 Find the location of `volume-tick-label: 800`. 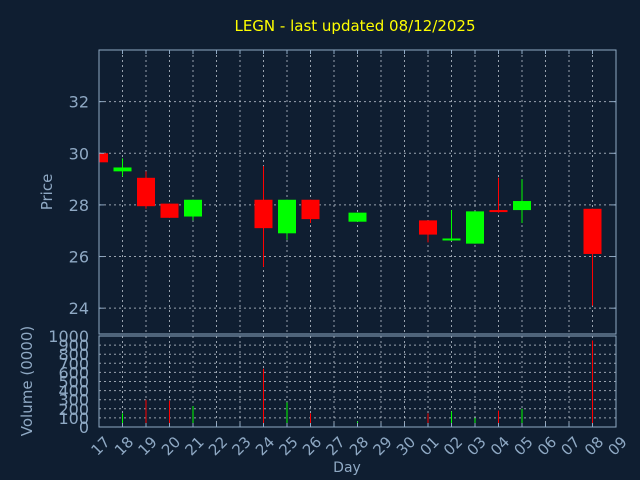

volume-tick-label: 800 is located at coordinates (73, 354).